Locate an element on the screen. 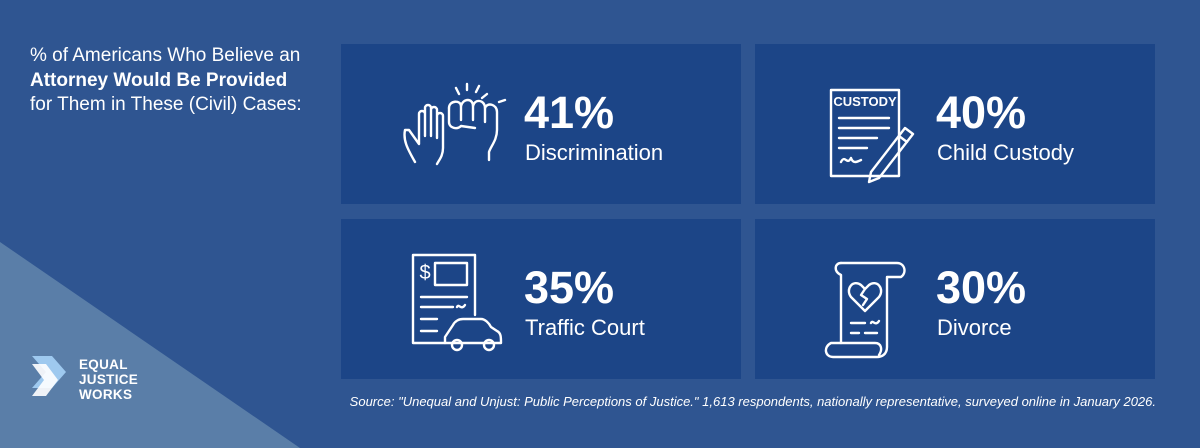 Image resolution: width=1200 pixels, height=448 pixels. logo-text: EQUAL JUSTICE WORKS is located at coordinates (108, 379).